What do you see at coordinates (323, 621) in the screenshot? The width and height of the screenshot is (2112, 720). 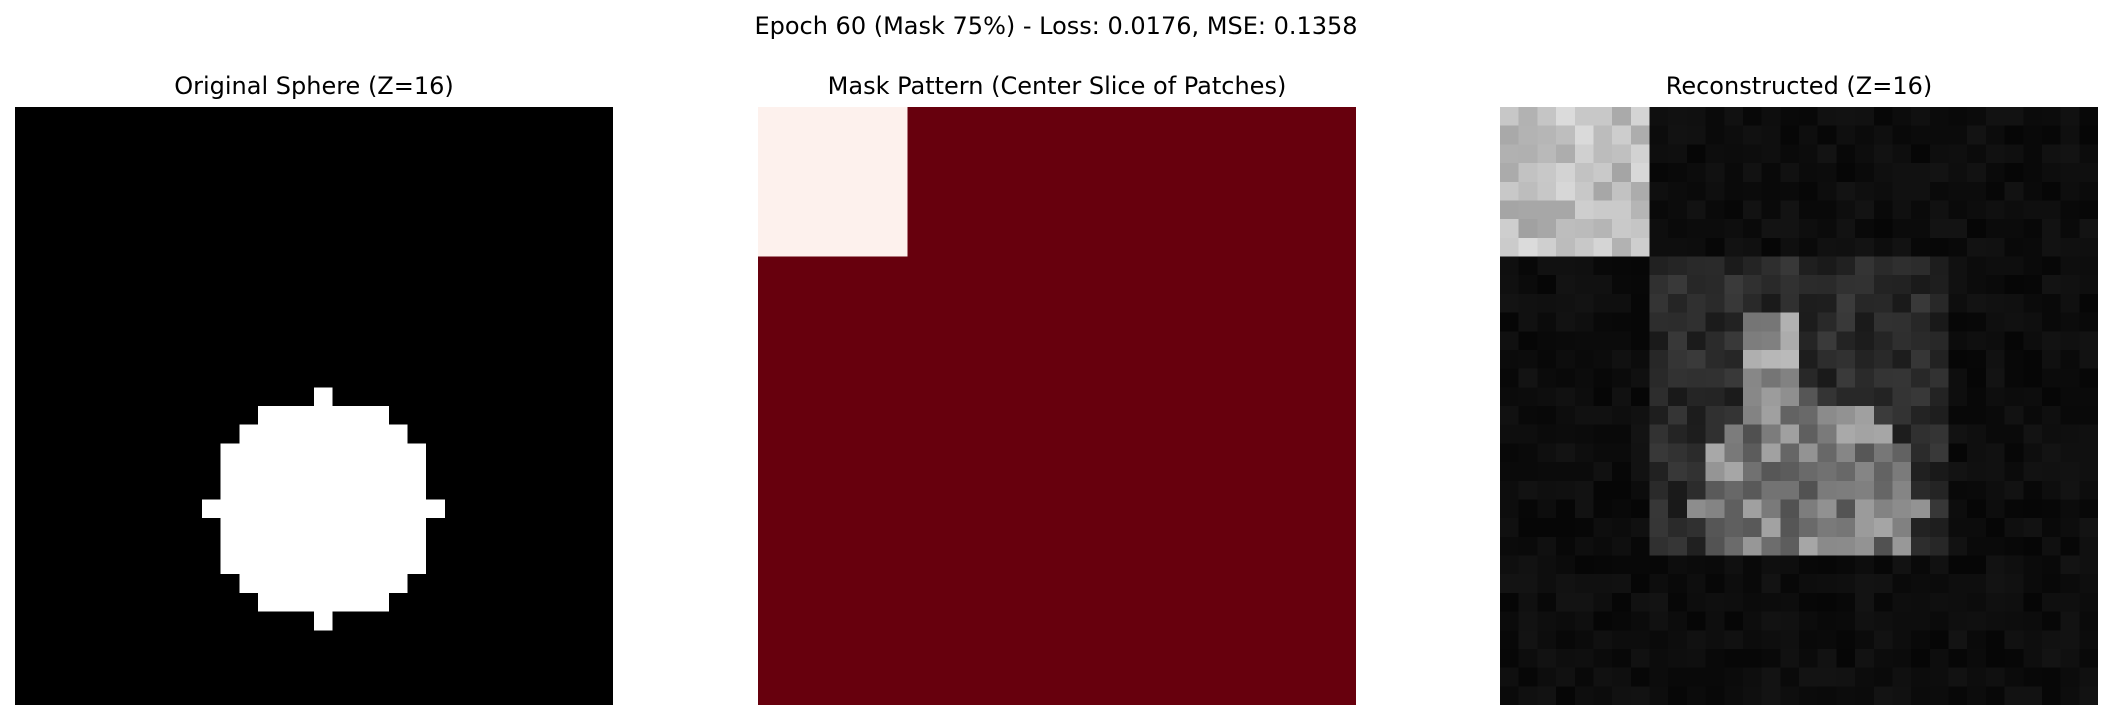 I see `sphere-row` at bounding box center [323, 621].